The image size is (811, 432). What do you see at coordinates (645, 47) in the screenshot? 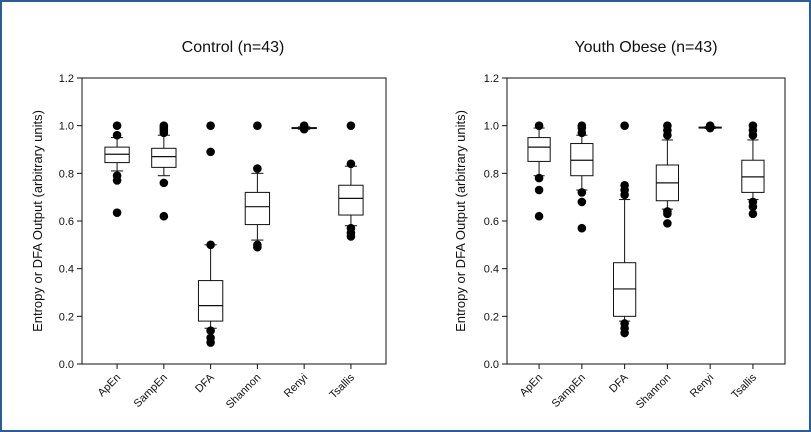
I see `panel-title: Youth Obese (n=43)` at bounding box center [645, 47].